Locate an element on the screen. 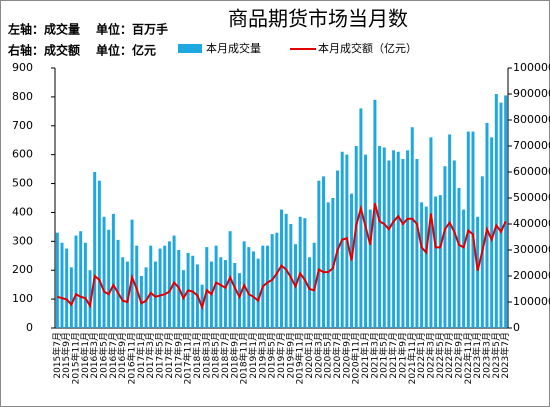 Image resolution: width=550 pixels, height=407 pixels. y2-tick-label: 400000 is located at coordinates (531, 223).